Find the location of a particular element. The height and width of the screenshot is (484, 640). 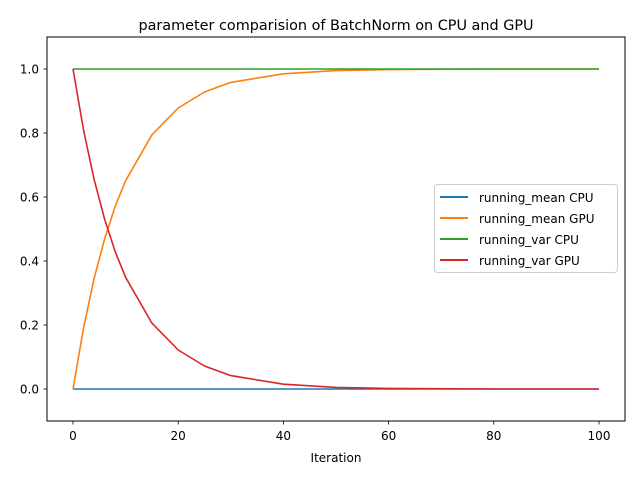

legend-item: running_var GPU is located at coordinates (510, 261).